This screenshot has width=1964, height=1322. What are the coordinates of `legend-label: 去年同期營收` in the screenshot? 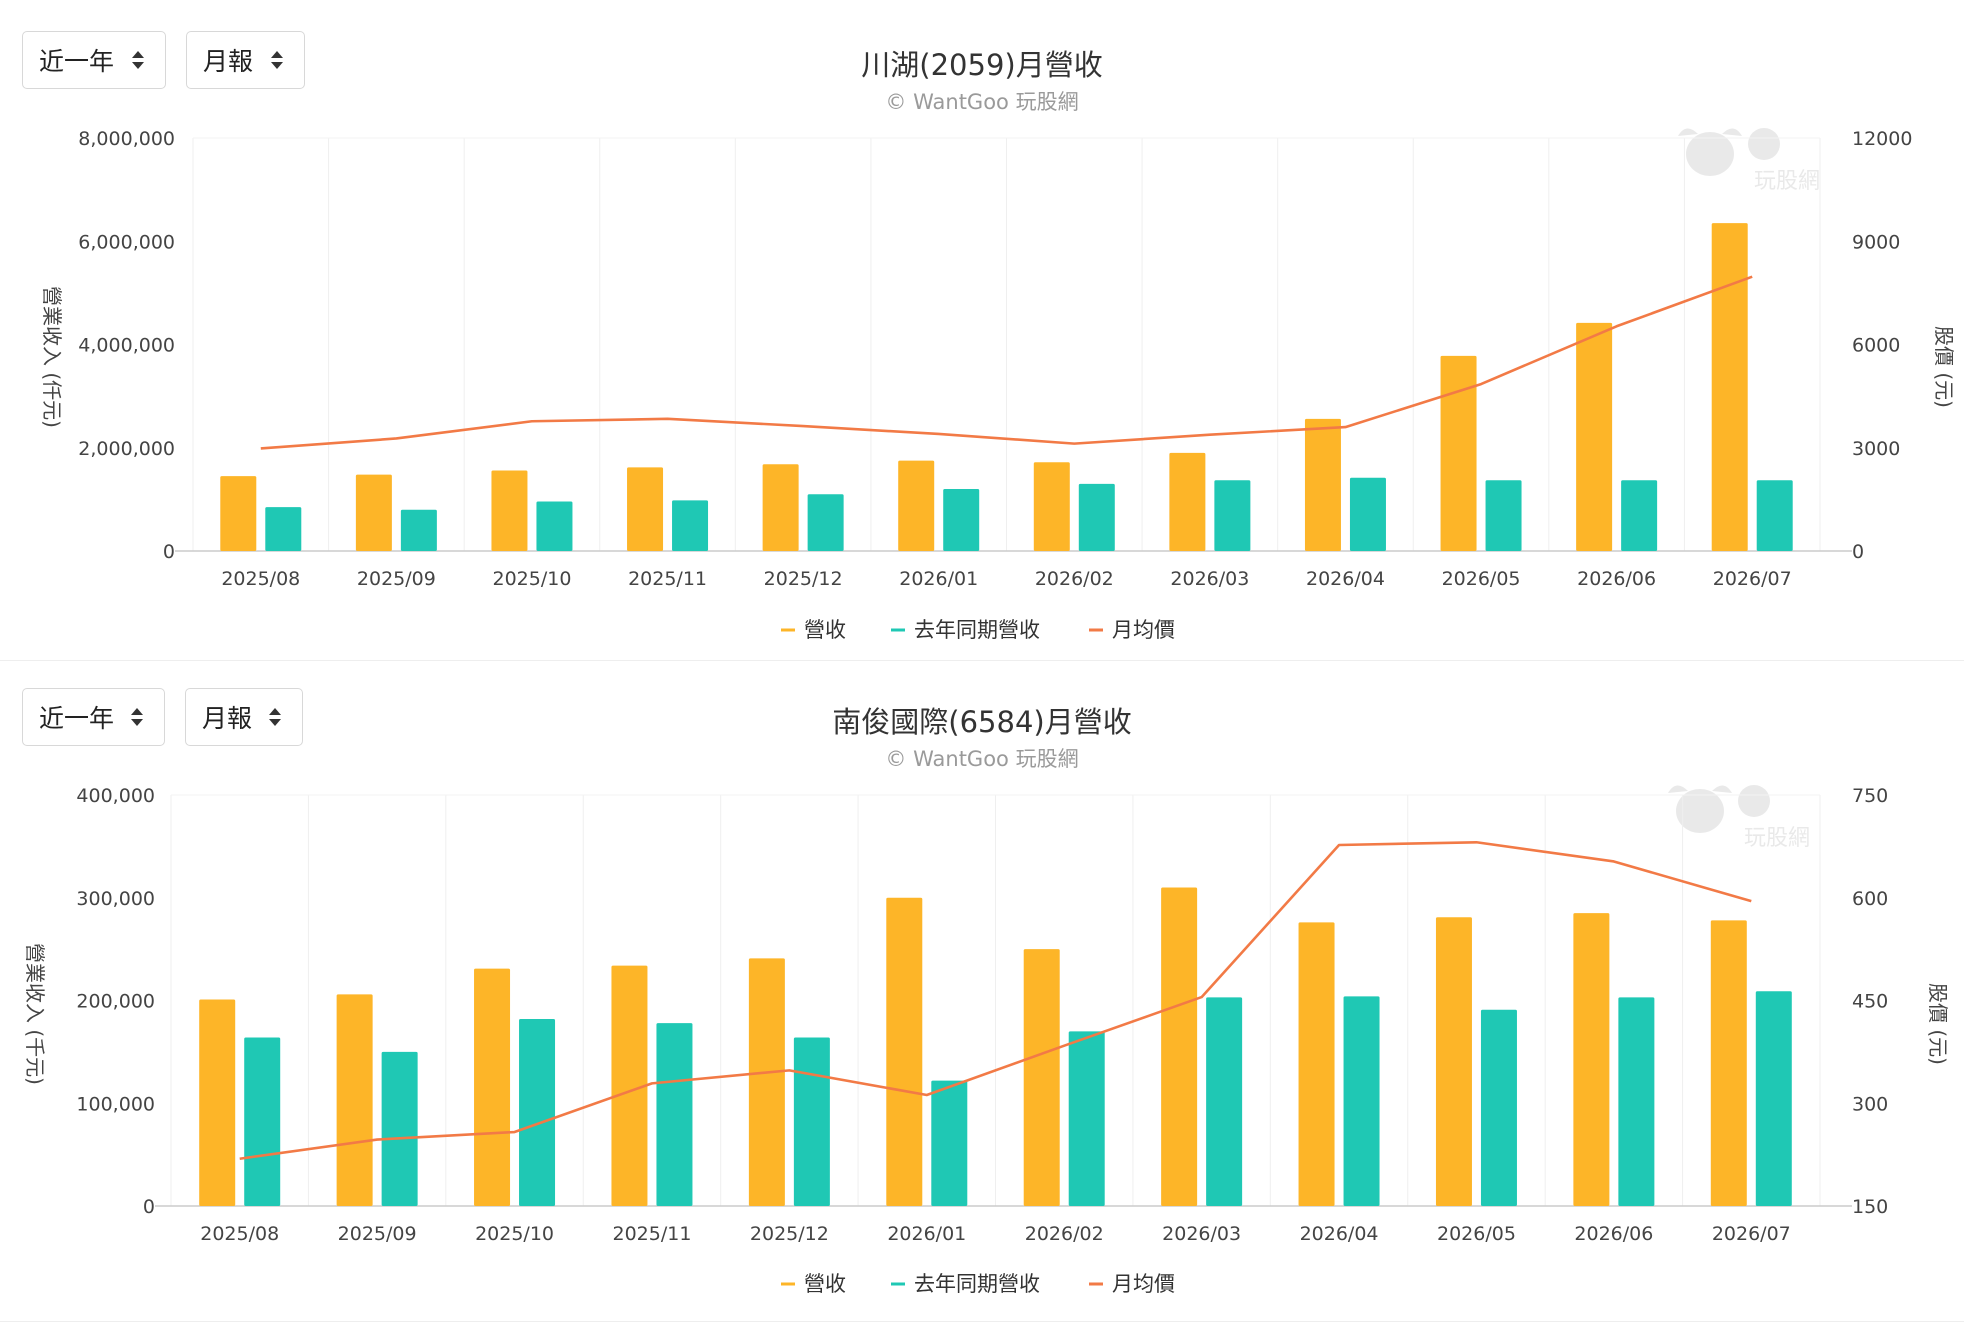 It's located at (977, 630).